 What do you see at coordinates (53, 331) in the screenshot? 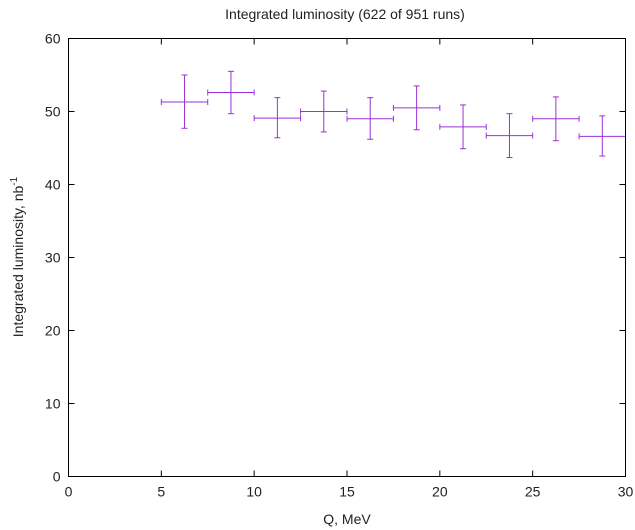
I see `y-tick-label: 20` at bounding box center [53, 331].